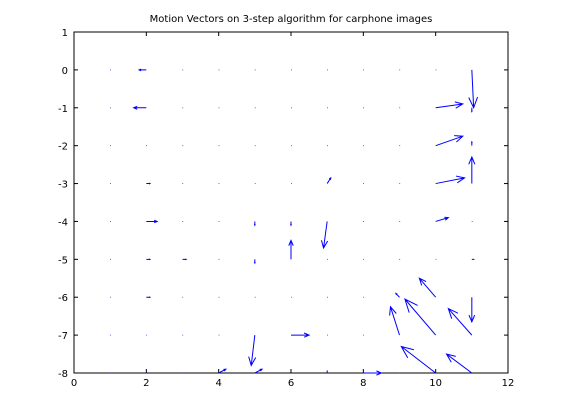 The image size is (561, 420). I want to click on y-tick-label: -6, so click(63, 298).